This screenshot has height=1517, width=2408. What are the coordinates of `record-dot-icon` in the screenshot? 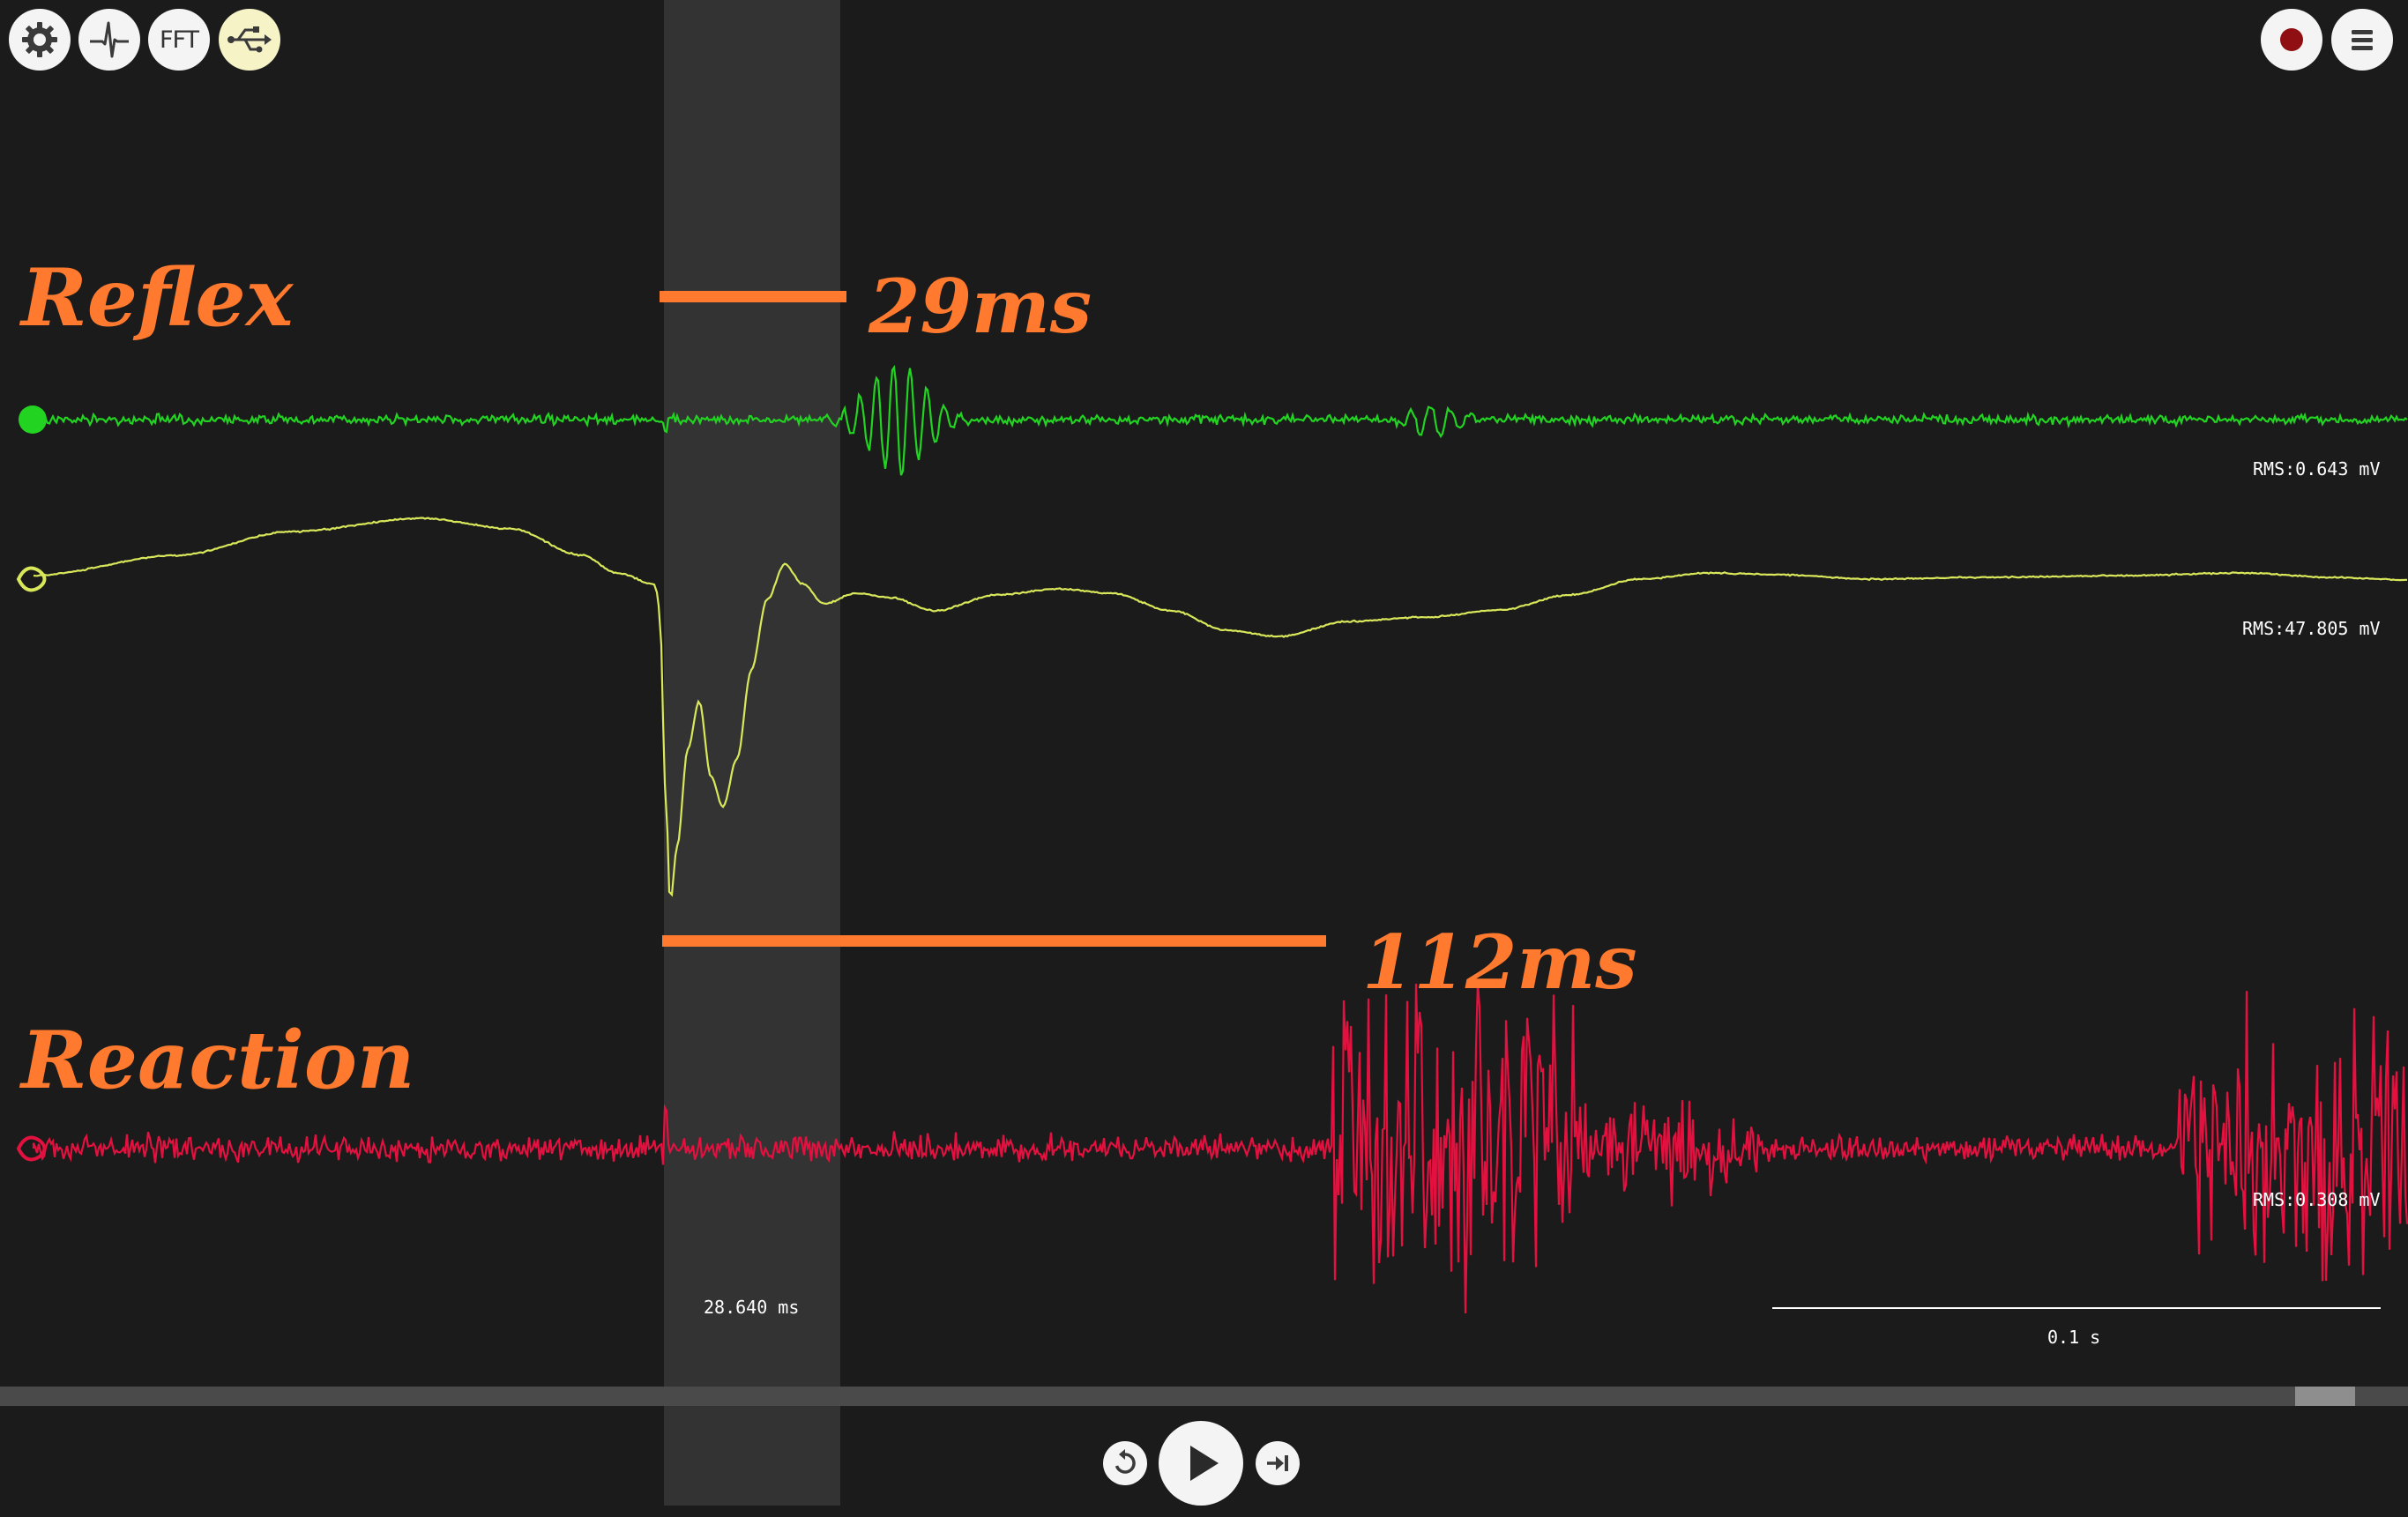 It's located at (2291, 39).